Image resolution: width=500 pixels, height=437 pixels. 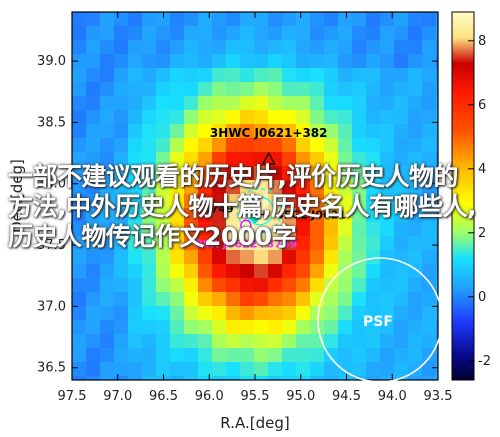 What do you see at coordinates (246, 225) in the screenshot?
I see `source-marker-circle` at bounding box center [246, 225].